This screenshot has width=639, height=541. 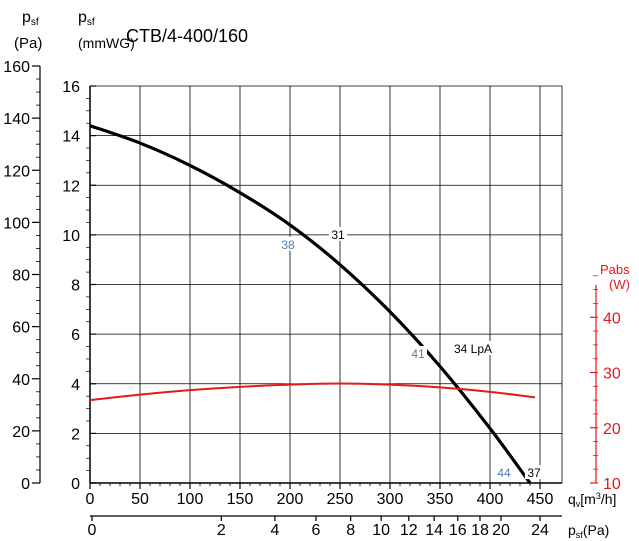 What do you see at coordinates (409, 530) in the screenshot?
I see `x2-tick-label: 12` at bounding box center [409, 530].